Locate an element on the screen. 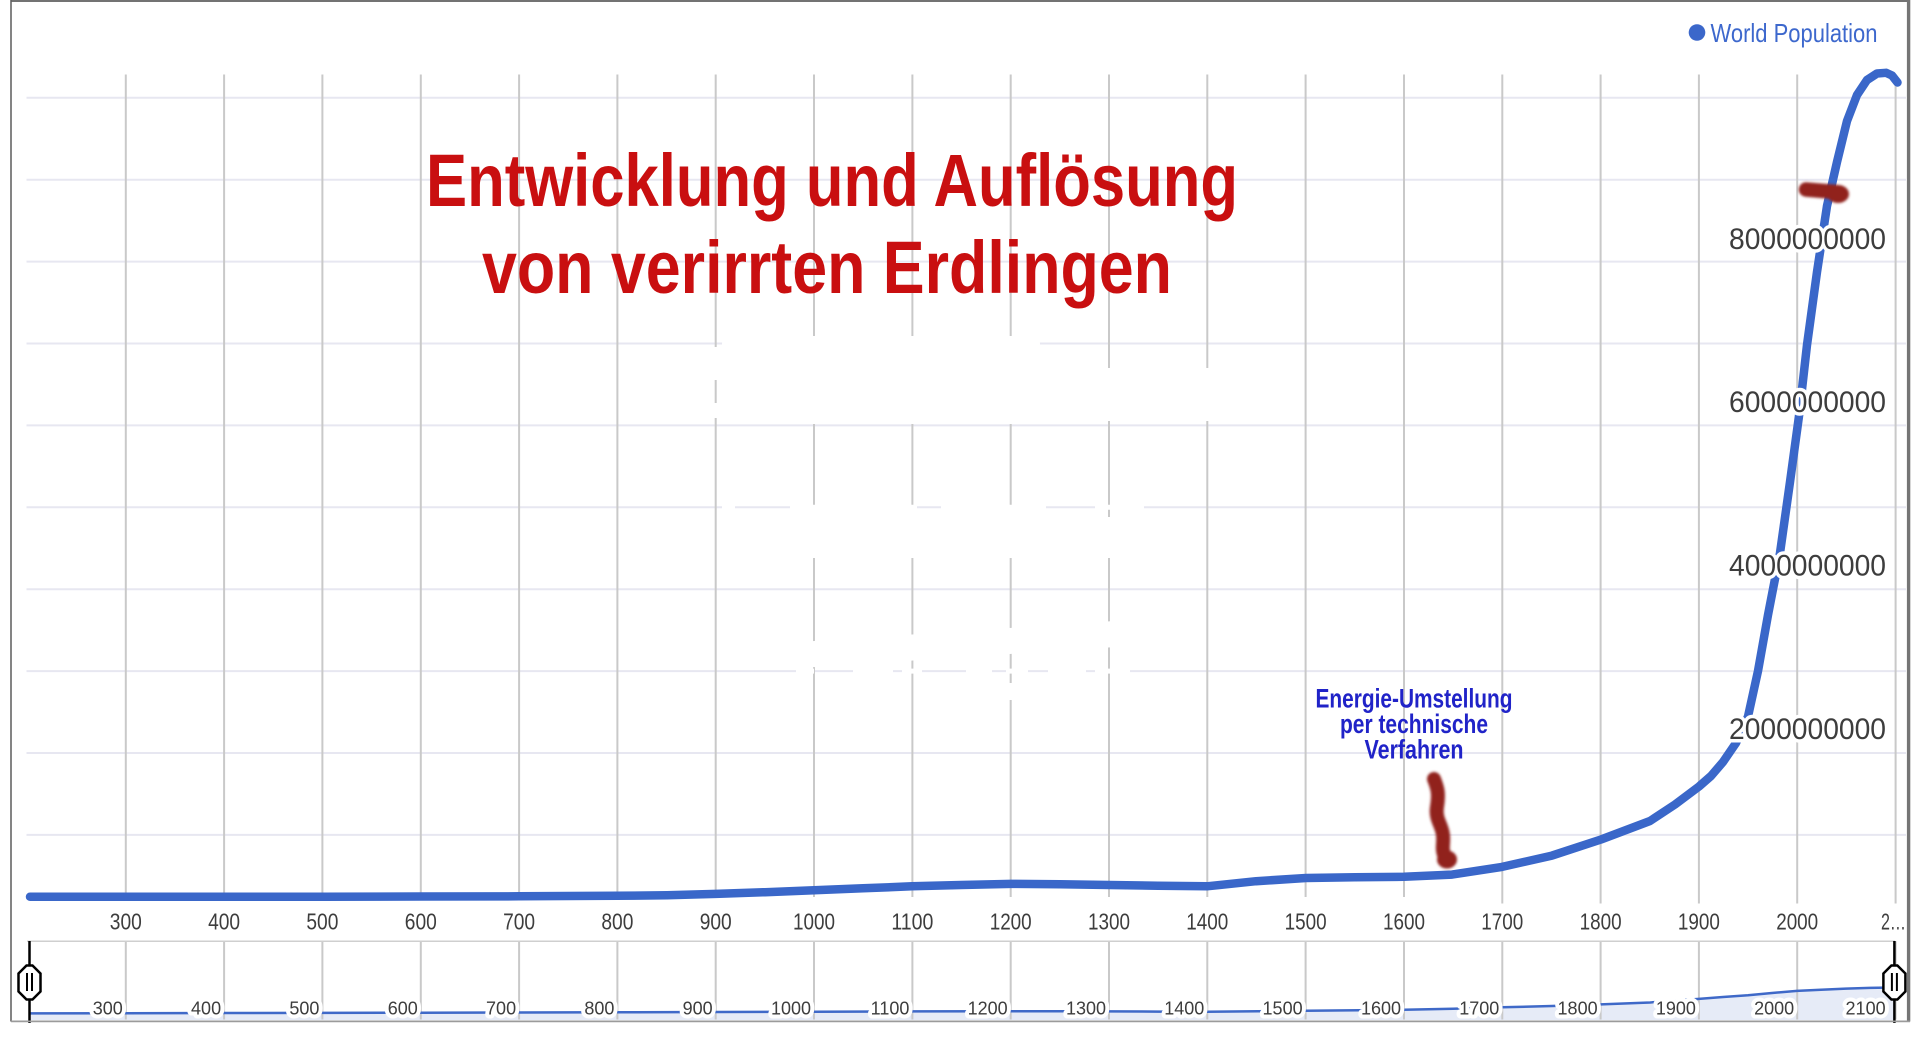 The width and height of the screenshot is (1920, 1040). svg-text: Entwicklung und Auflösung is located at coordinates (832, 180).